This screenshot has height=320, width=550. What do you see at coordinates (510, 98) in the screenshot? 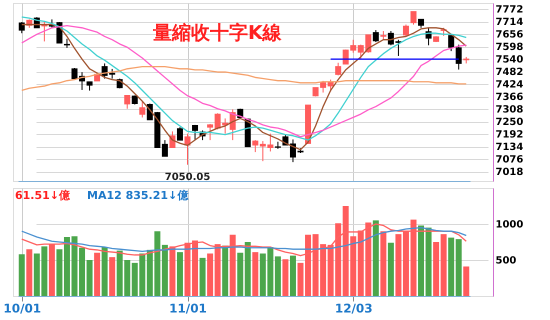
I see `y-tick-label: 7366` at bounding box center [510, 98].